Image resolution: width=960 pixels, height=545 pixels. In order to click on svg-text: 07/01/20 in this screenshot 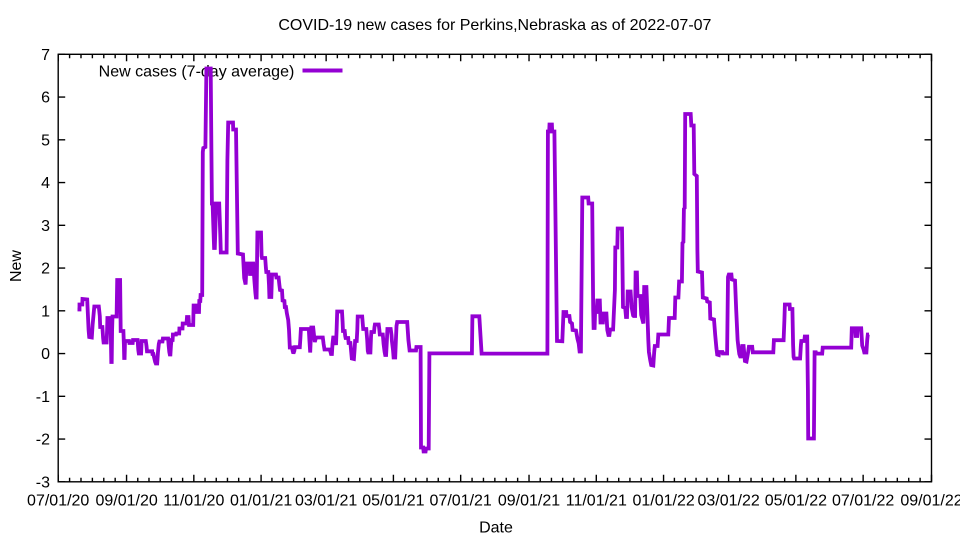, I will do `click(58, 501)`.